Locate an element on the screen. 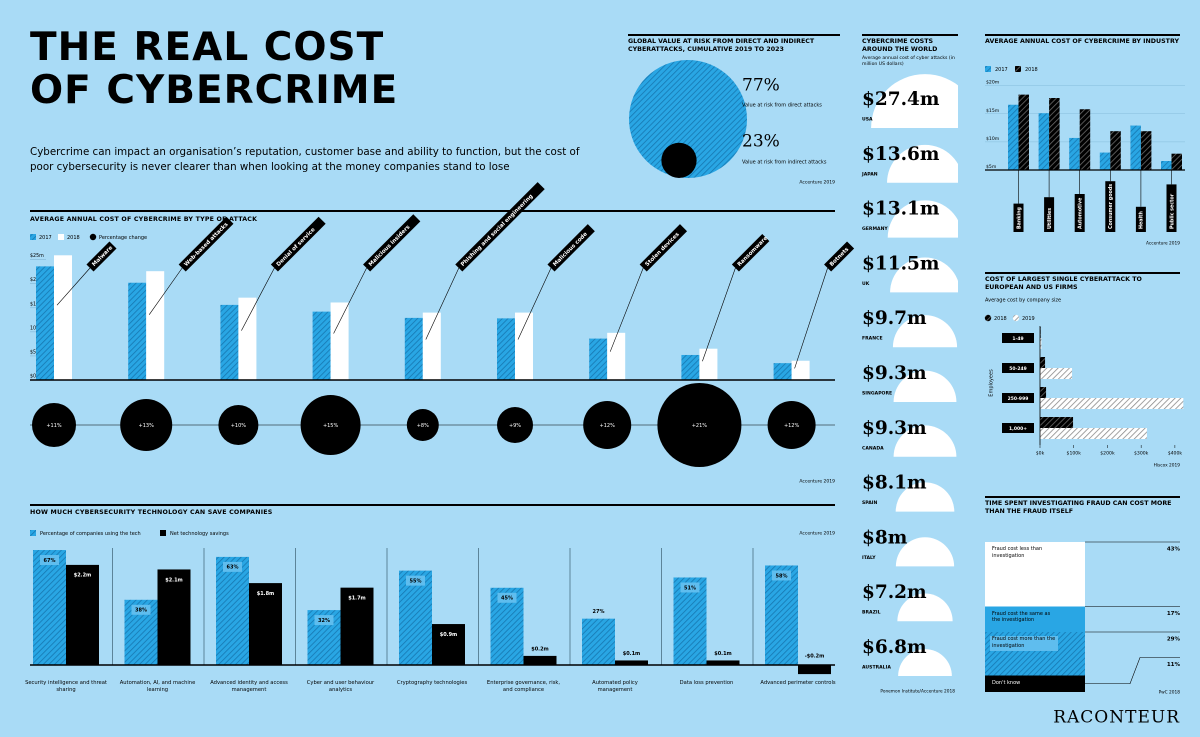  value-label: $8.1m is located at coordinates (894, 483).